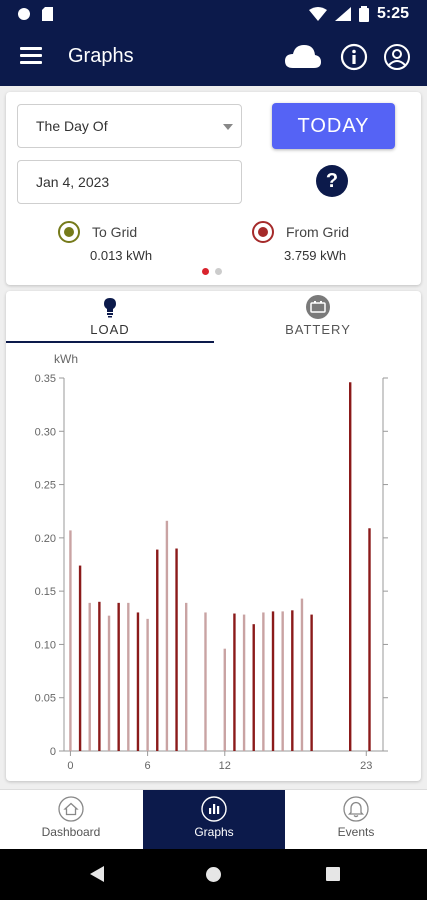  What do you see at coordinates (356, 809) in the screenshot?
I see `bell-icon` at bounding box center [356, 809].